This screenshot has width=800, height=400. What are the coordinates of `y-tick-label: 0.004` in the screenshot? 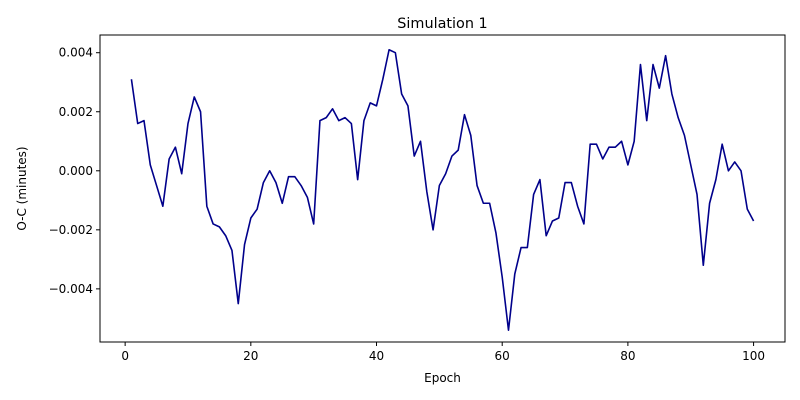 It's located at (76, 53).